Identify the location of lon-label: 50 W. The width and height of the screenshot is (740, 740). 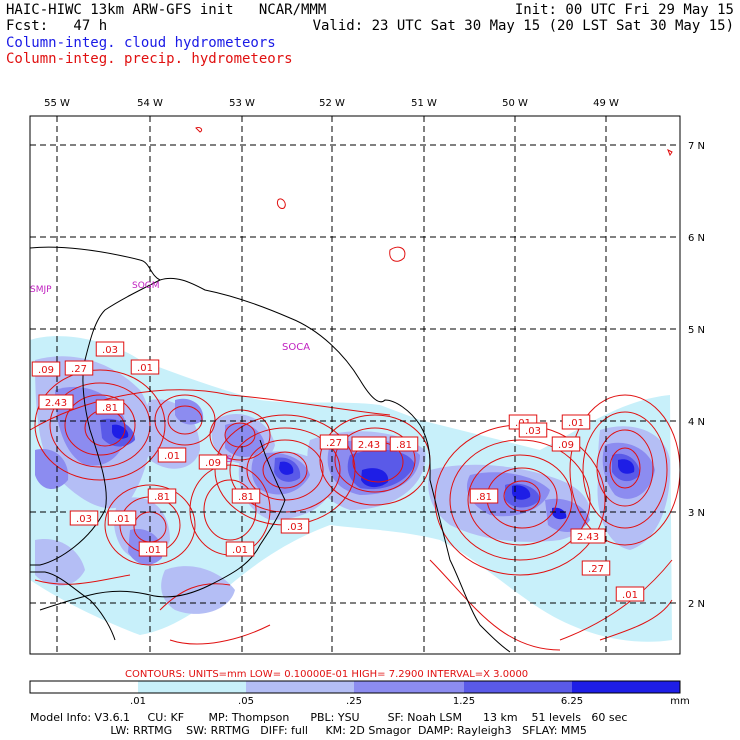
(515, 103).